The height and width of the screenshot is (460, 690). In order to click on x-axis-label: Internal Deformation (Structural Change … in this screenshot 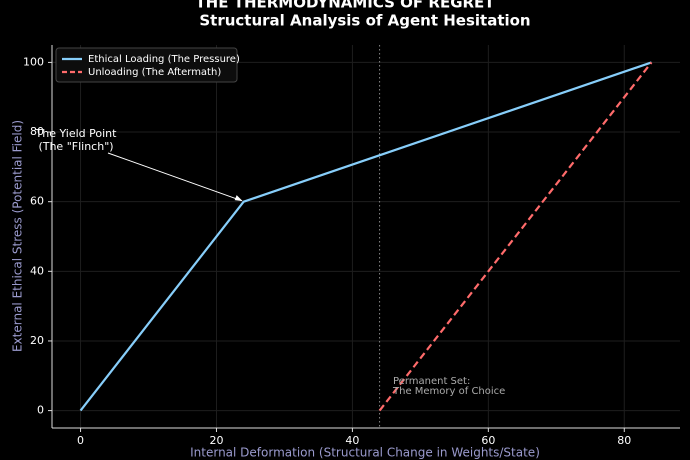, I will do `click(365, 453)`.